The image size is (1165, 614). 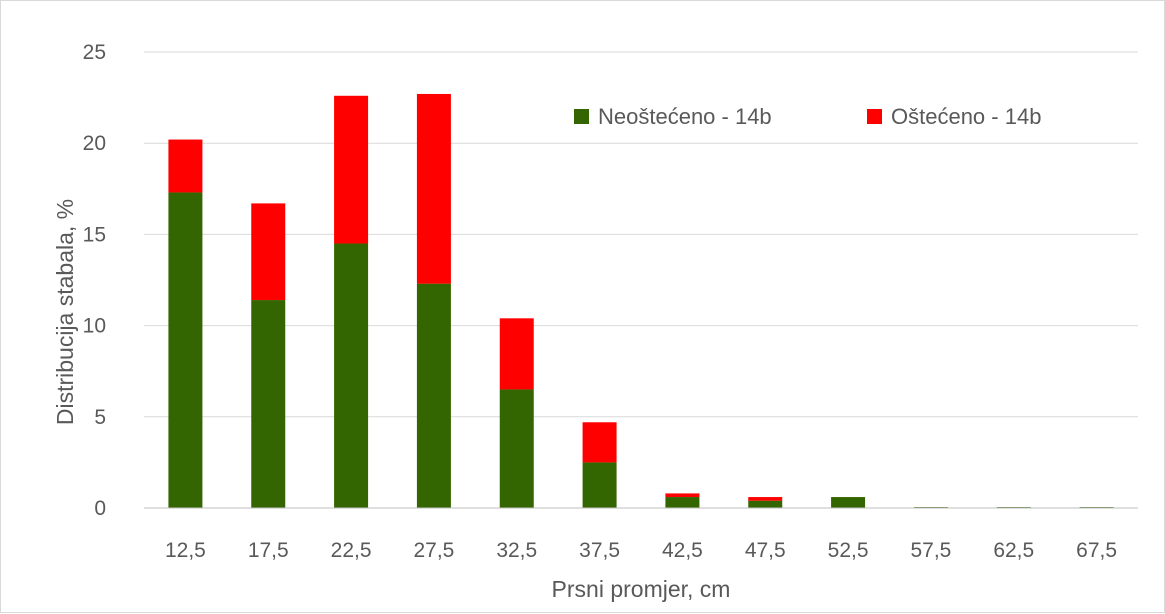 What do you see at coordinates (930, 550) in the screenshot?
I see `x-tick-label: 57,5` at bounding box center [930, 550].